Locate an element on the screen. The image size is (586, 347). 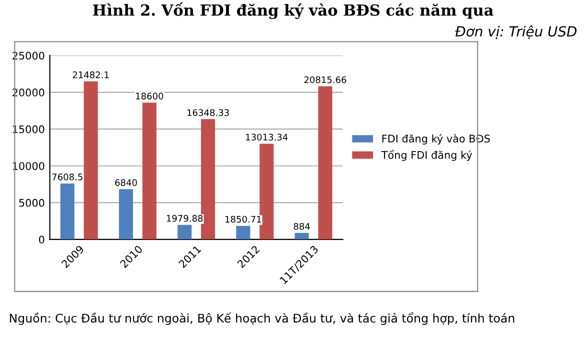
y-tick-label: 10000 is located at coordinates (28, 166).